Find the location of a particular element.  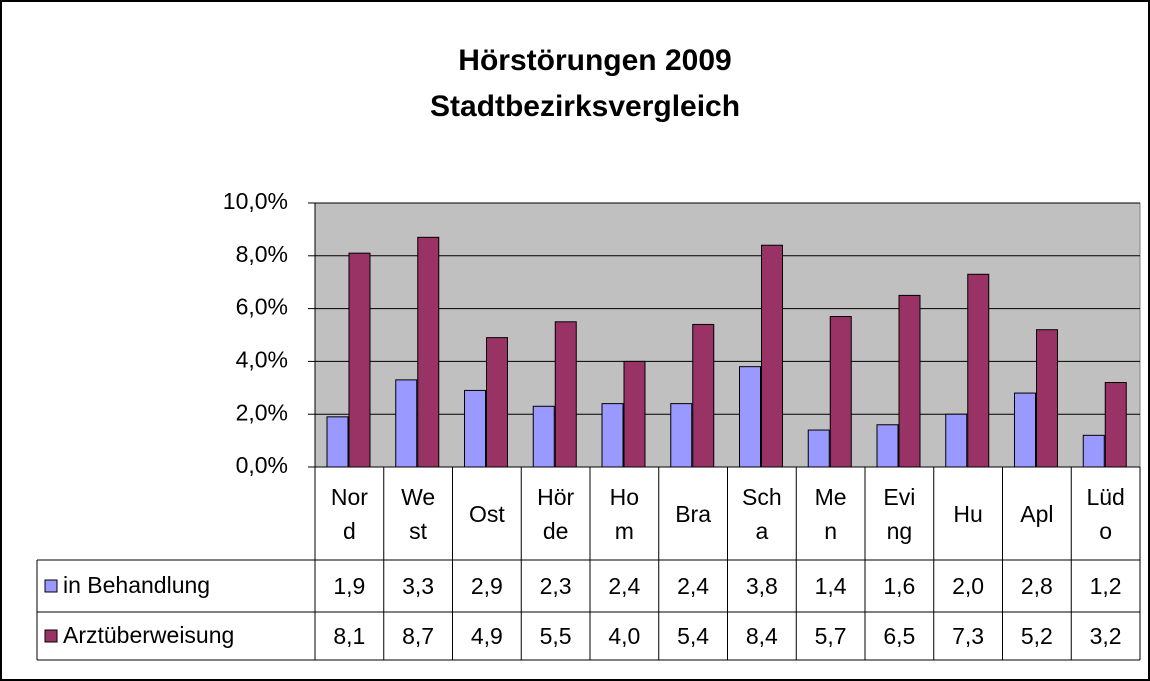

y-tick-label: 6,0% is located at coordinates (262, 307).